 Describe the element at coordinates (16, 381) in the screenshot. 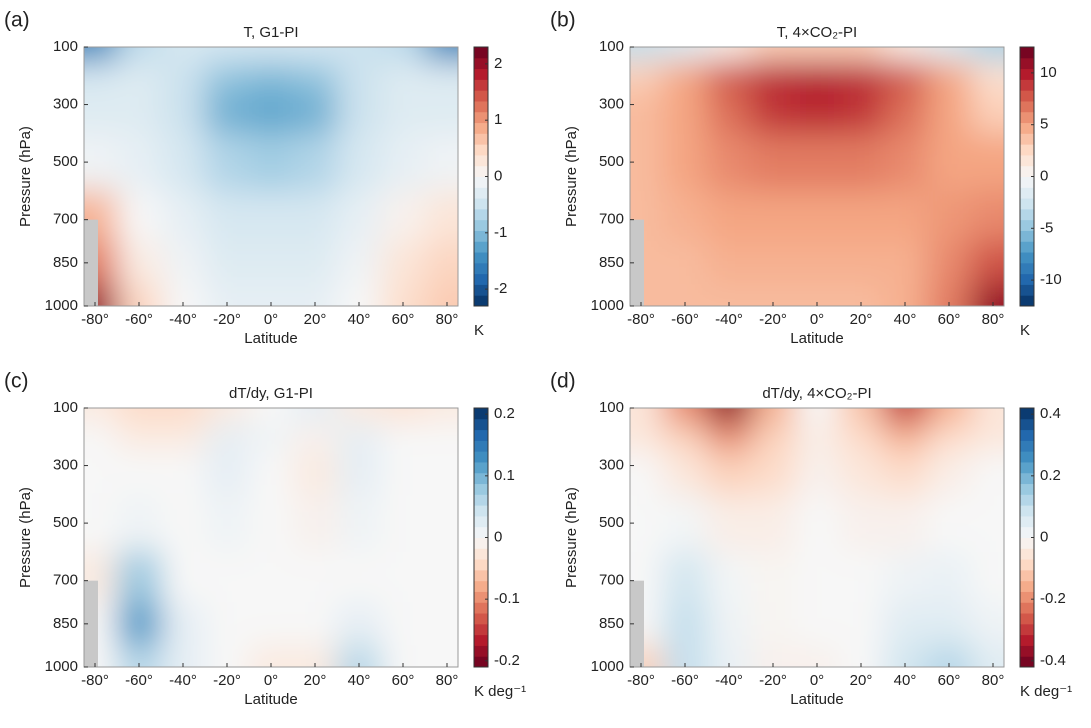

I see `panel-label: (c)` at that location.